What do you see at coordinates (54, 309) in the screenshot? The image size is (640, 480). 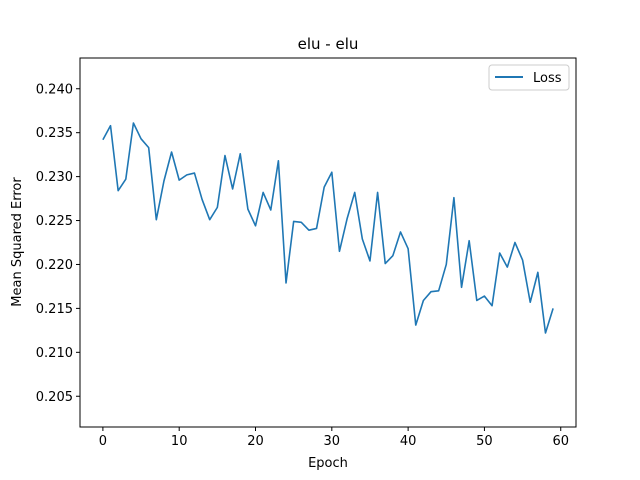 I see `y-tick-label: 0.215` at bounding box center [54, 309].